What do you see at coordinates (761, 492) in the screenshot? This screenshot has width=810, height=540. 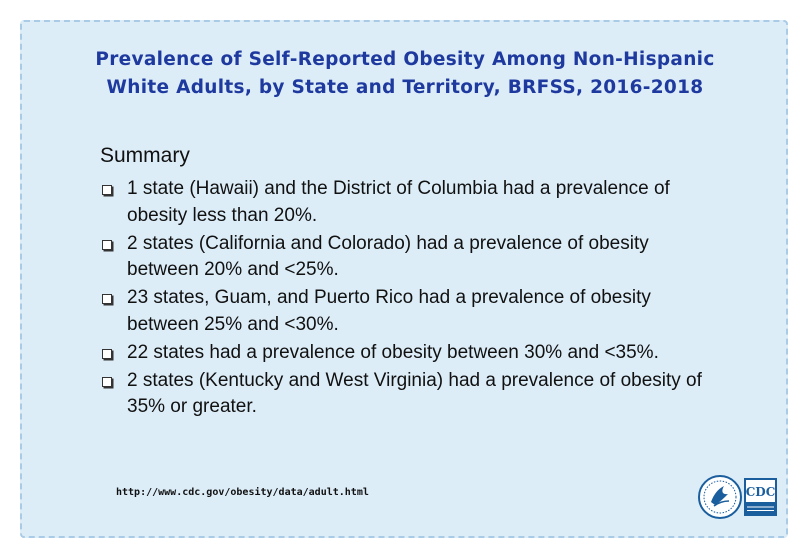 I see `cdc-logo-text: CDC` at bounding box center [761, 492].